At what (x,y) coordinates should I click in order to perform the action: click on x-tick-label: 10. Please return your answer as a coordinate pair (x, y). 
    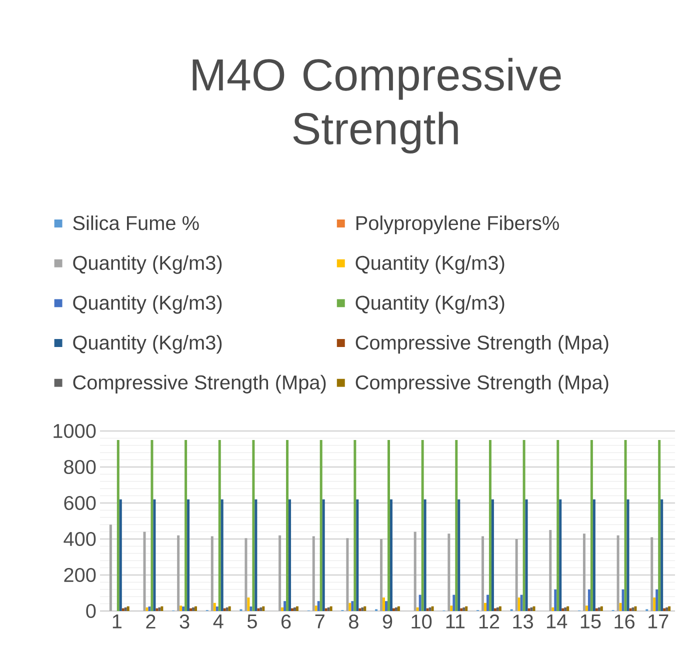
    Looking at the image, I should click on (422, 621).